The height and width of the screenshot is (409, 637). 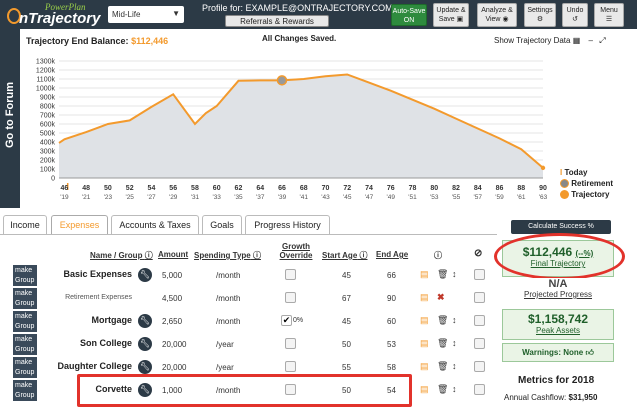 I want to click on tab-progress-history: Progress History, so click(x=287, y=225).